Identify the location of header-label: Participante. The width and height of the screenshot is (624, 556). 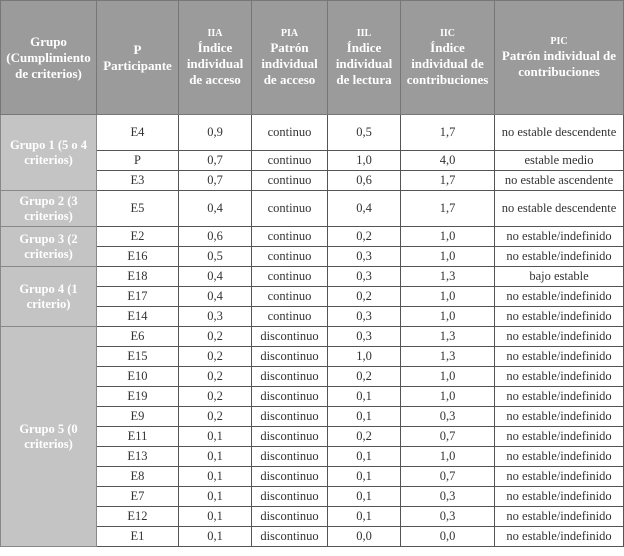
(137, 65).